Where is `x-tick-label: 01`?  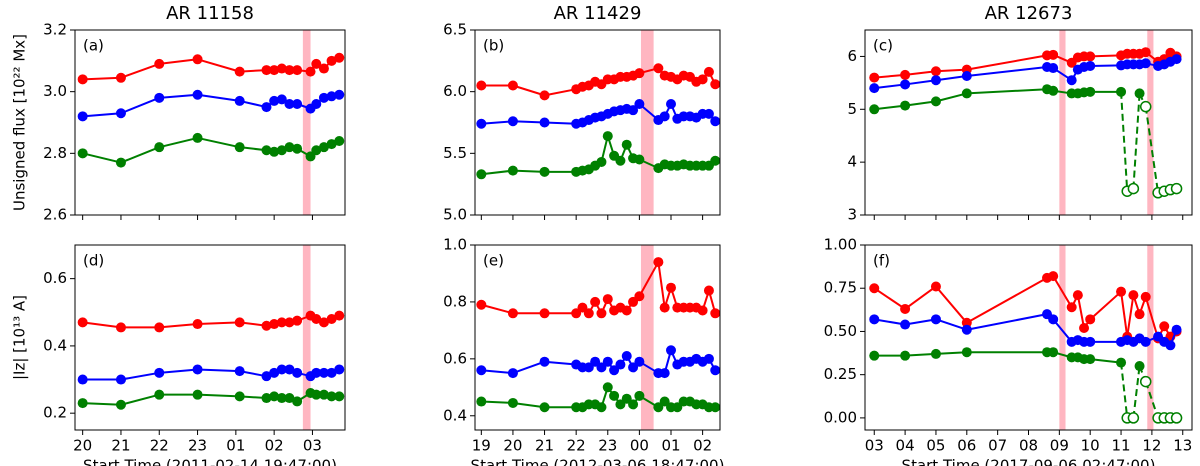 x-tick-label: 01 is located at coordinates (235, 446).